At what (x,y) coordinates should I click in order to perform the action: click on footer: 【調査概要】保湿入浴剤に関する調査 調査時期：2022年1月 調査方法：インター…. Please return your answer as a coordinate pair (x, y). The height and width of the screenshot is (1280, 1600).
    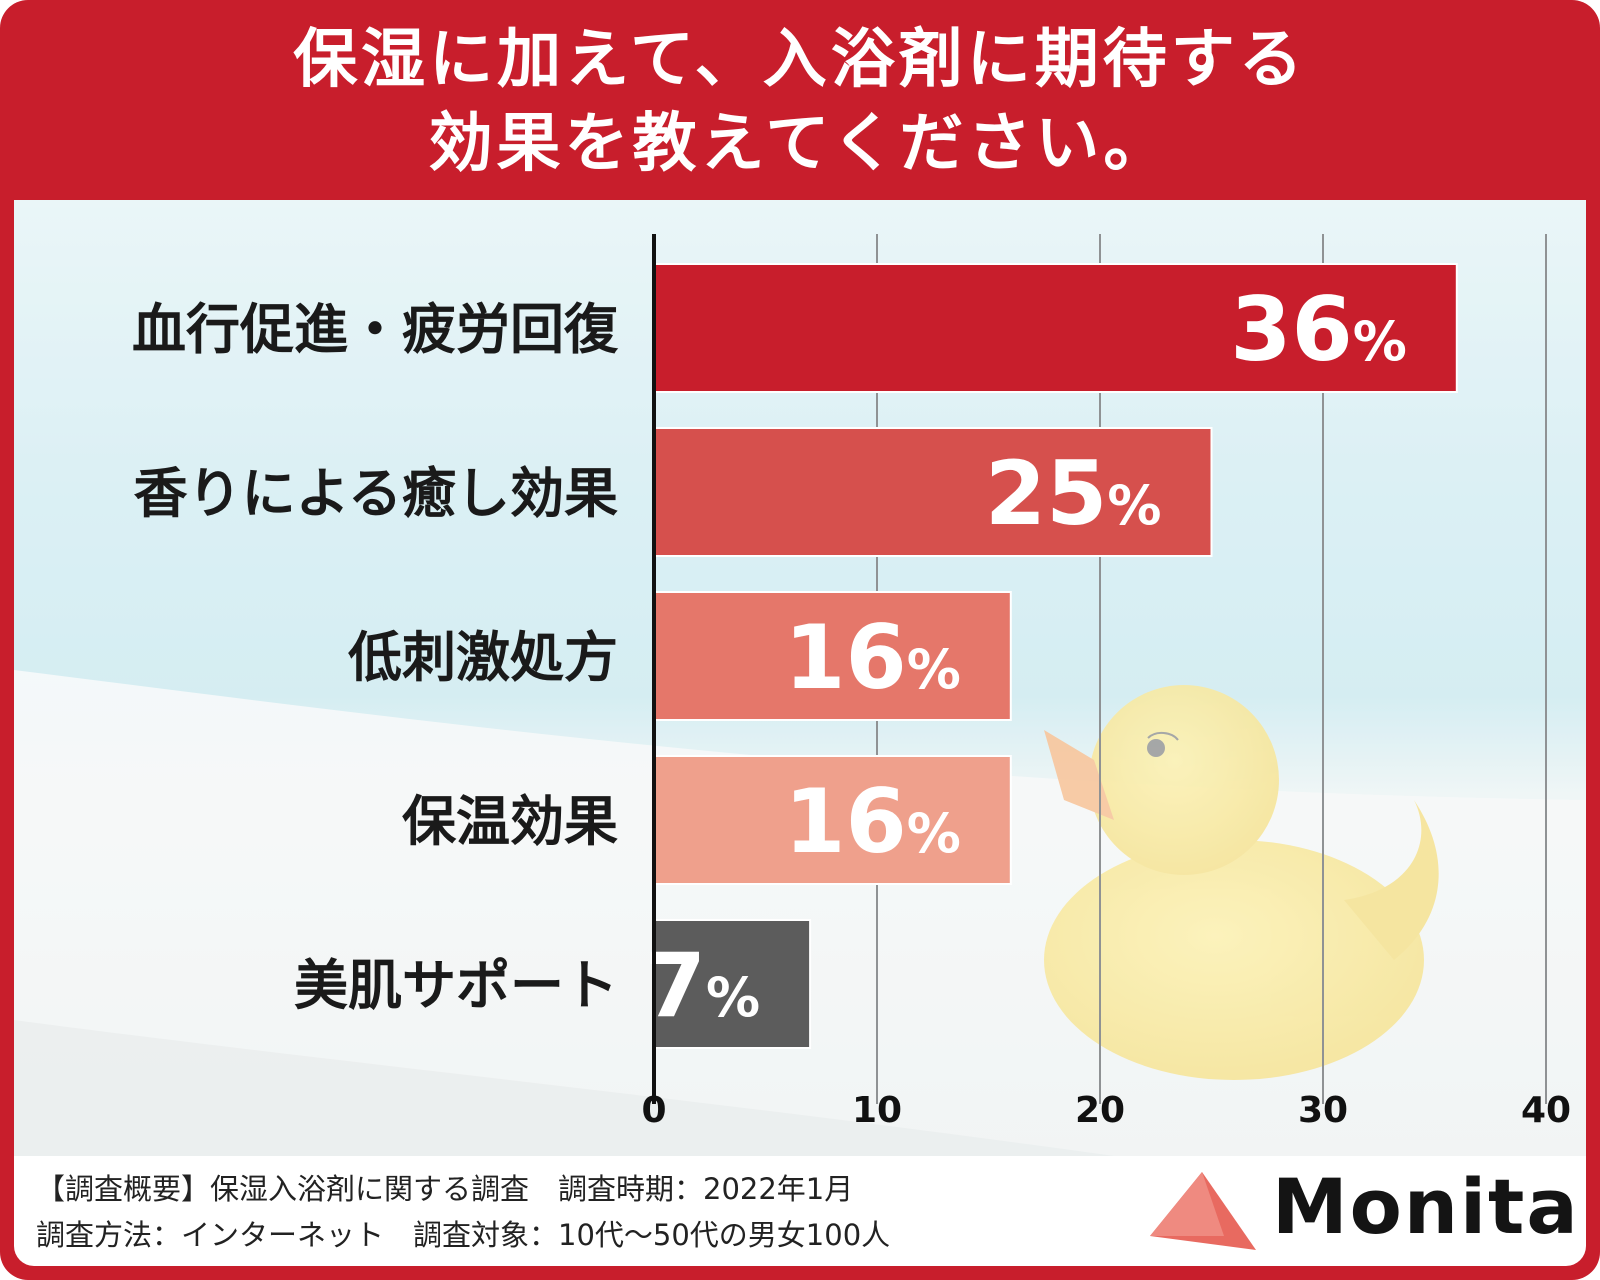
    Looking at the image, I should click on (800, 1211).